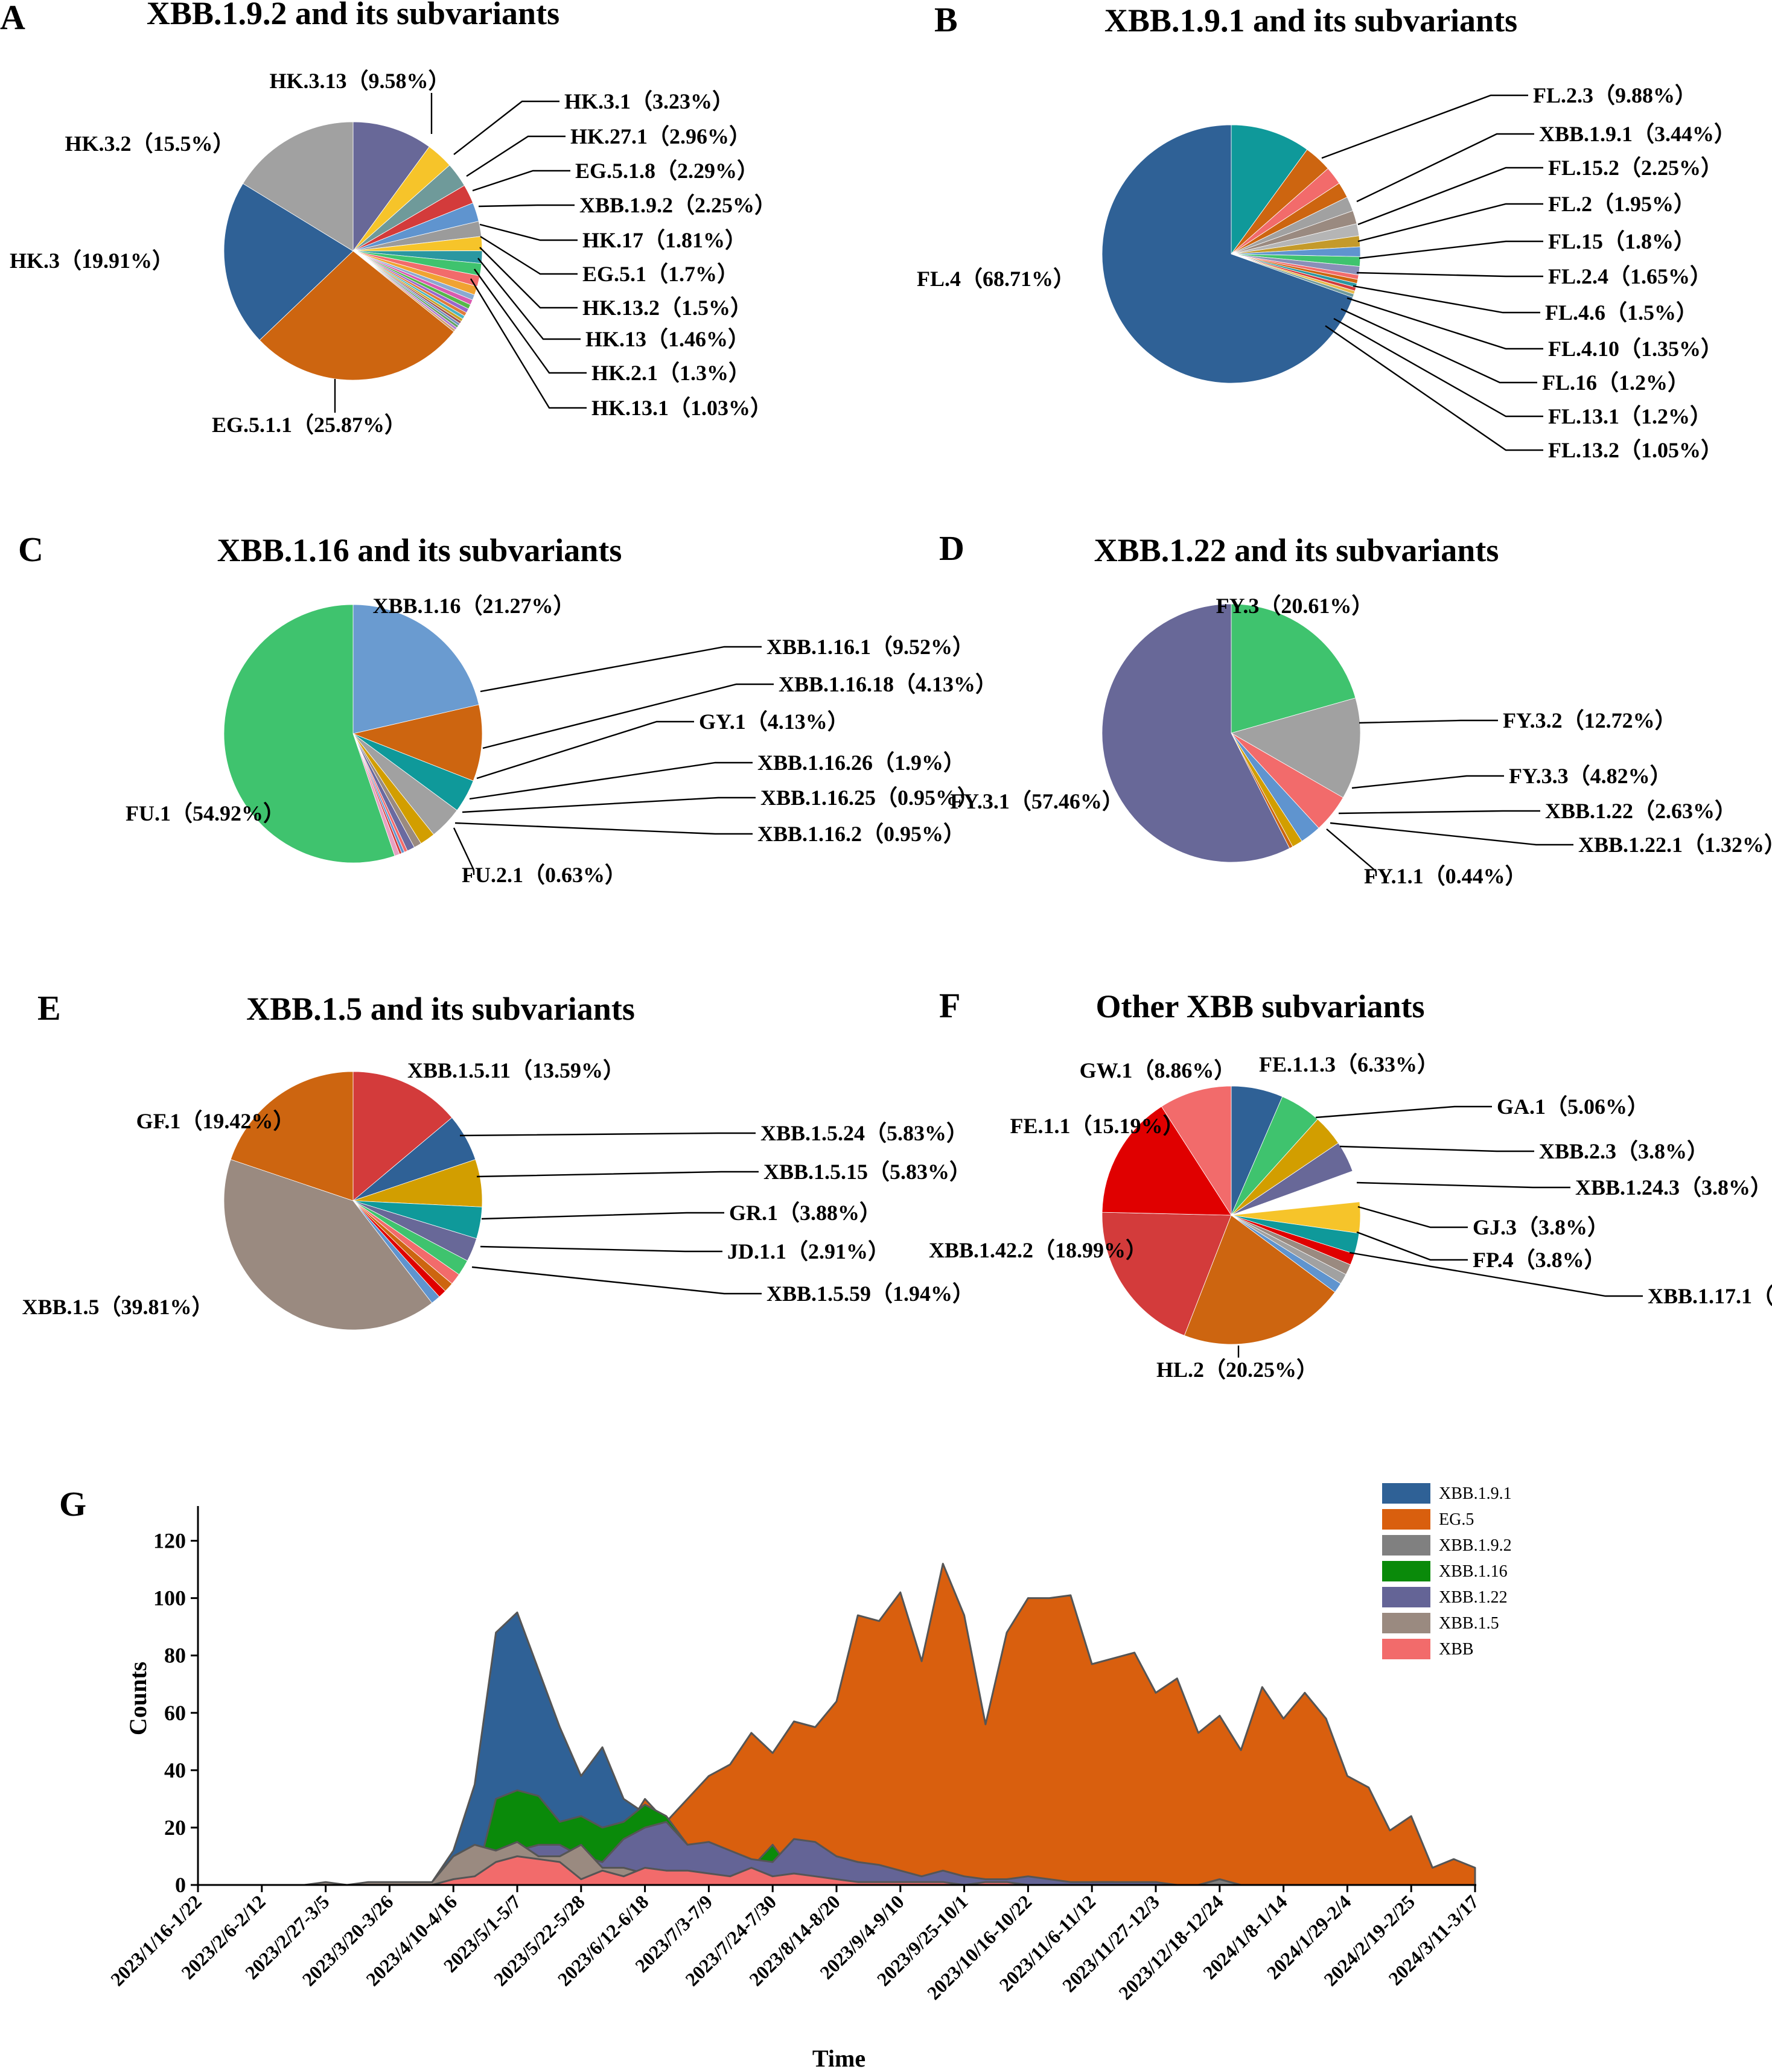 This screenshot has width=1772, height=2072. Describe the element at coordinates (1310, 20) in the screenshot. I see `panel-title-b: XBB.1.9.1 and its subvariants` at that location.